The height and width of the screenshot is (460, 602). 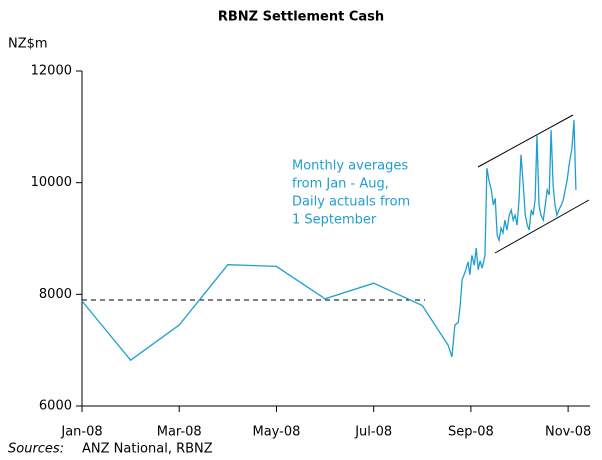 What do you see at coordinates (55, 294) in the screenshot?
I see `y-tick-label: 8000` at bounding box center [55, 294].